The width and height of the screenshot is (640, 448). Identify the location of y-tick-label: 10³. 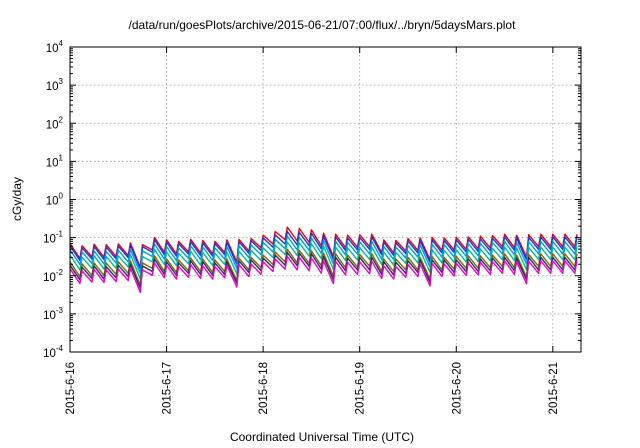
(55, 85).